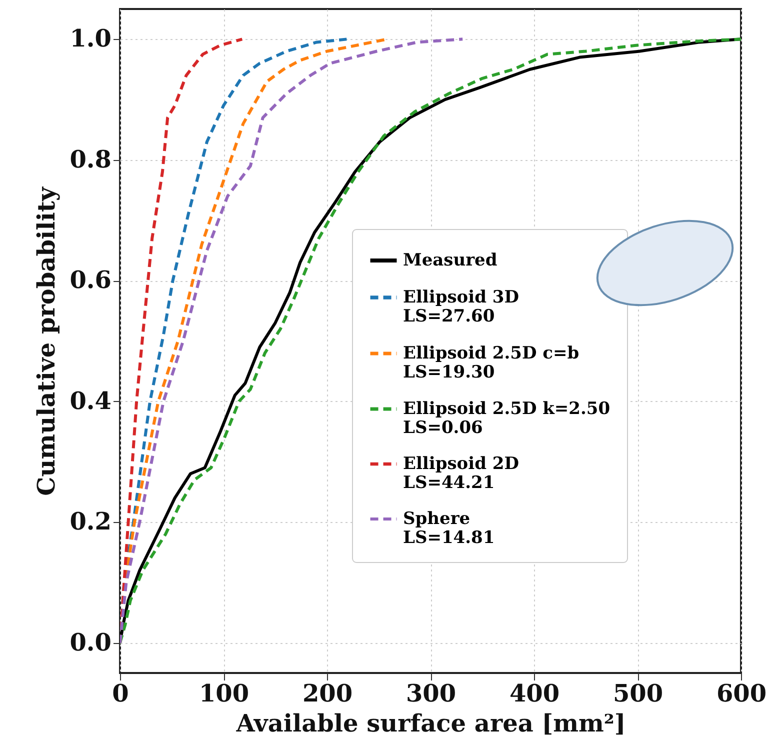 The width and height of the screenshot is (776, 750). Describe the element at coordinates (327, 693) in the screenshot. I see `x-tick-label: 200` at that location.